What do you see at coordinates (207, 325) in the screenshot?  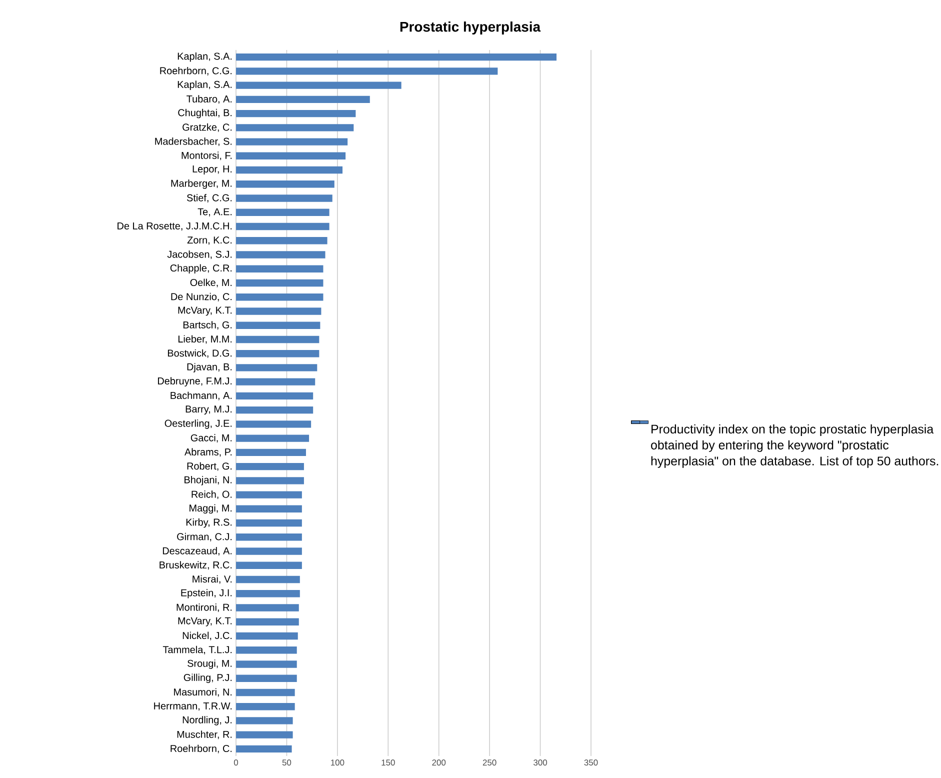 I see `y-tick-label: Bartsch, G.` at bounding box center [207, 325].